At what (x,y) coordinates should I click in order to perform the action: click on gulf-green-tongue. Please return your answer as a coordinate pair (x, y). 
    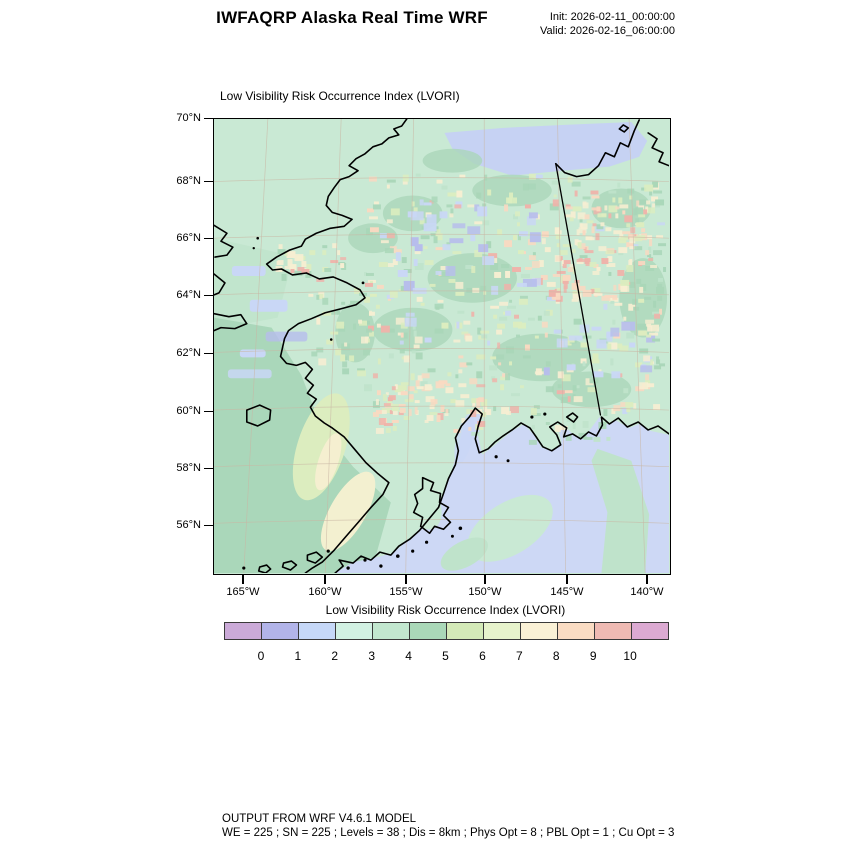
    Looking at the image, I should click on (620, 510).